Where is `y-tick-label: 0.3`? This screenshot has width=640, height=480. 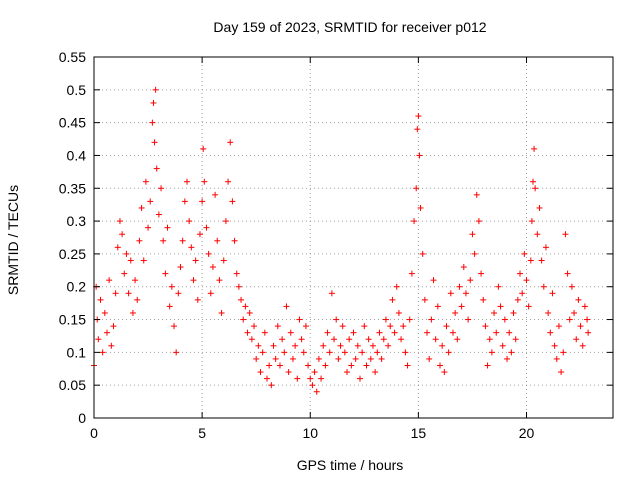 y-tick-label: 0.3 is located at coordinates (77, 221).